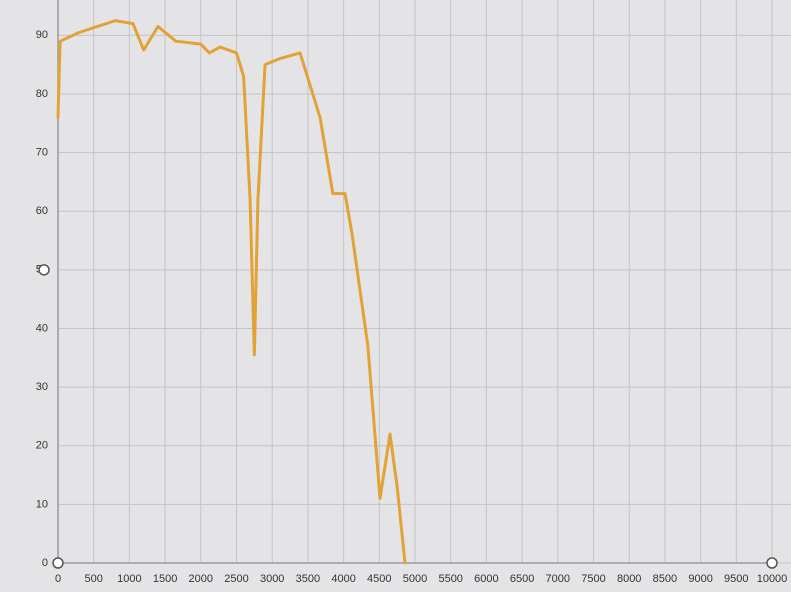  I want to click on x-tick-label: 7000, so click(558, 579).